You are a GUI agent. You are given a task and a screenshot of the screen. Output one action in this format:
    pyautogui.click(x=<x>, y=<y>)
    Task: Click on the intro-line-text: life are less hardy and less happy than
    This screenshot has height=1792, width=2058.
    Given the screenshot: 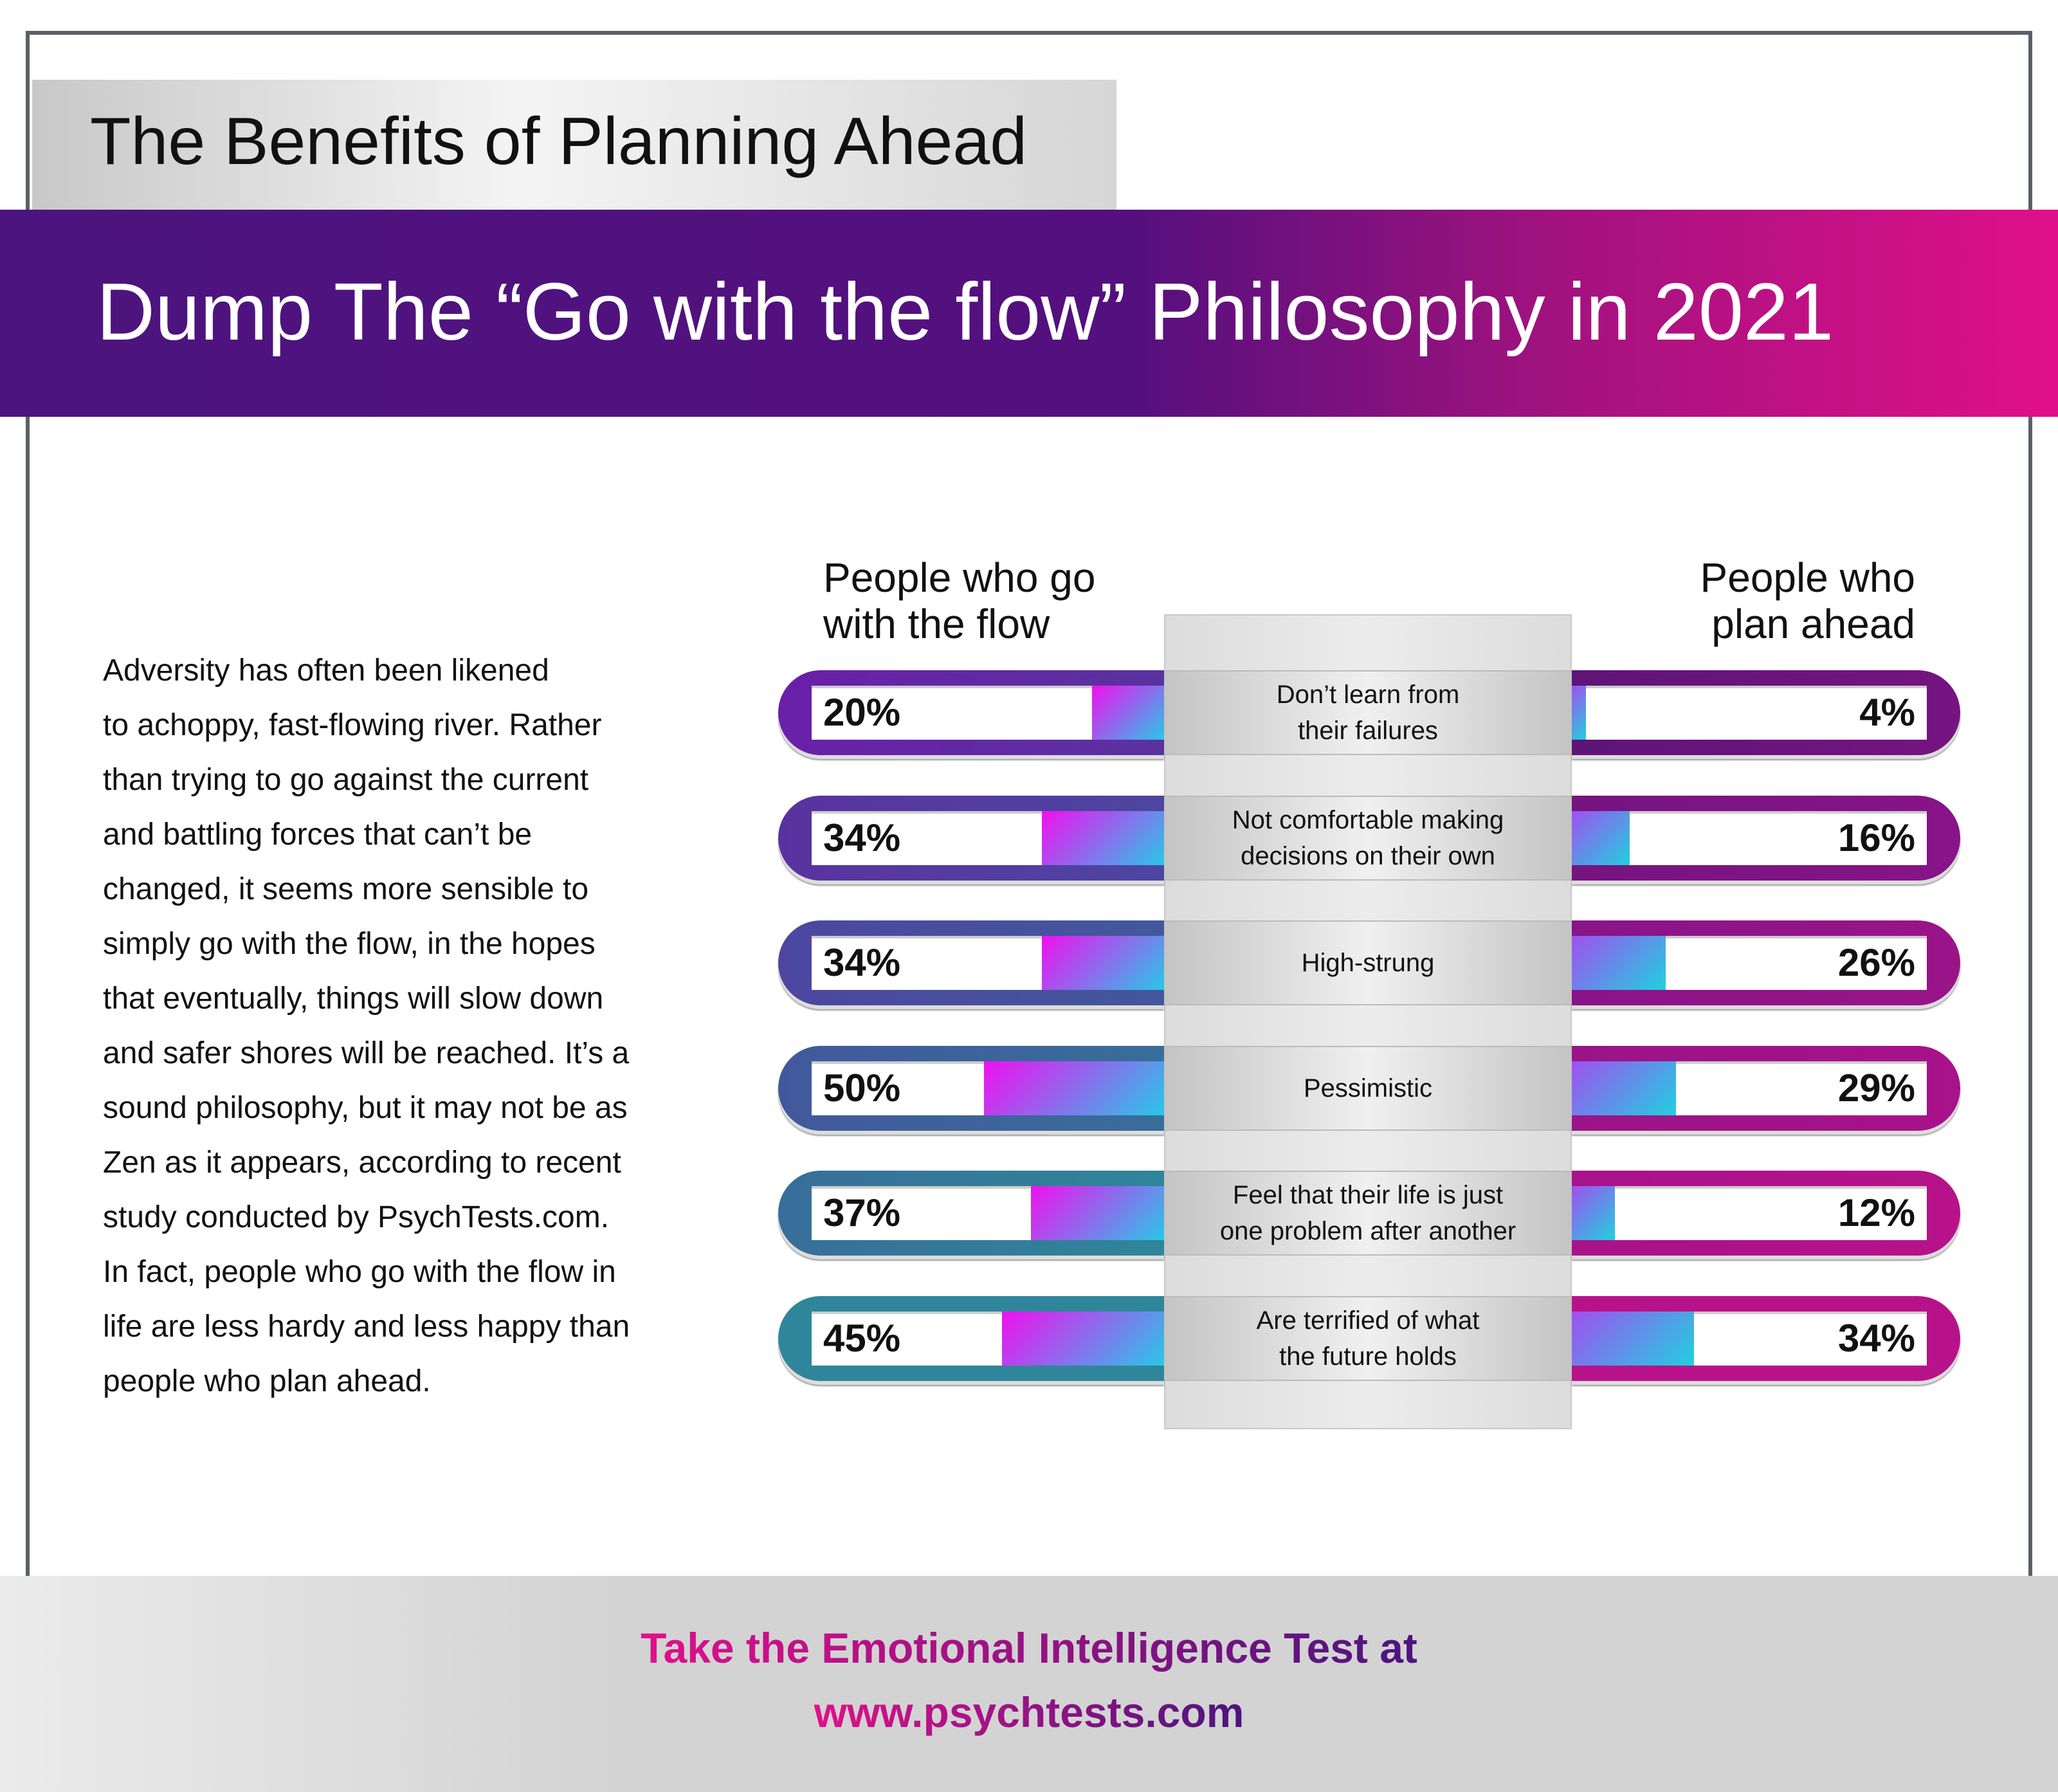 What is the action you would take?
    pyautogui.click(x=366, y=1327)
    